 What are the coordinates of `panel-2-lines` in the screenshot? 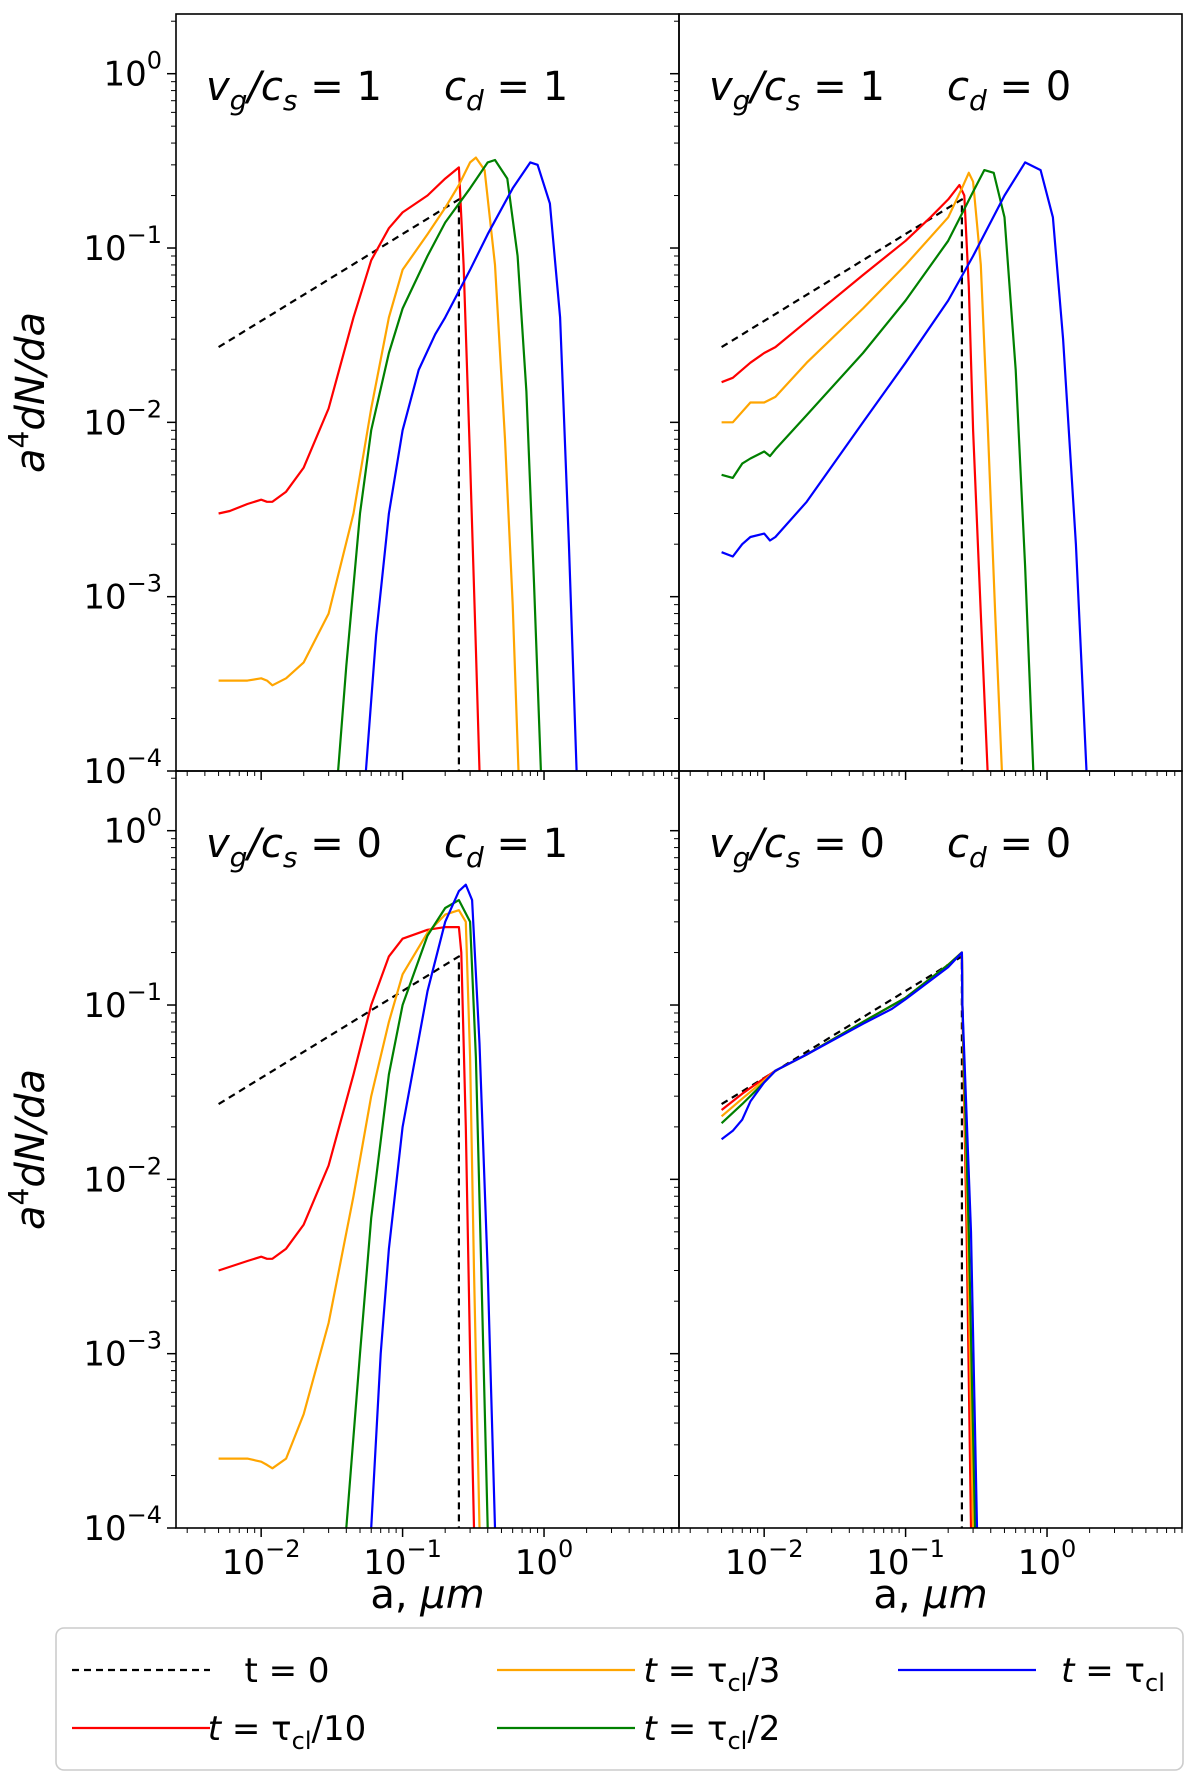 It's located at (904, 466).